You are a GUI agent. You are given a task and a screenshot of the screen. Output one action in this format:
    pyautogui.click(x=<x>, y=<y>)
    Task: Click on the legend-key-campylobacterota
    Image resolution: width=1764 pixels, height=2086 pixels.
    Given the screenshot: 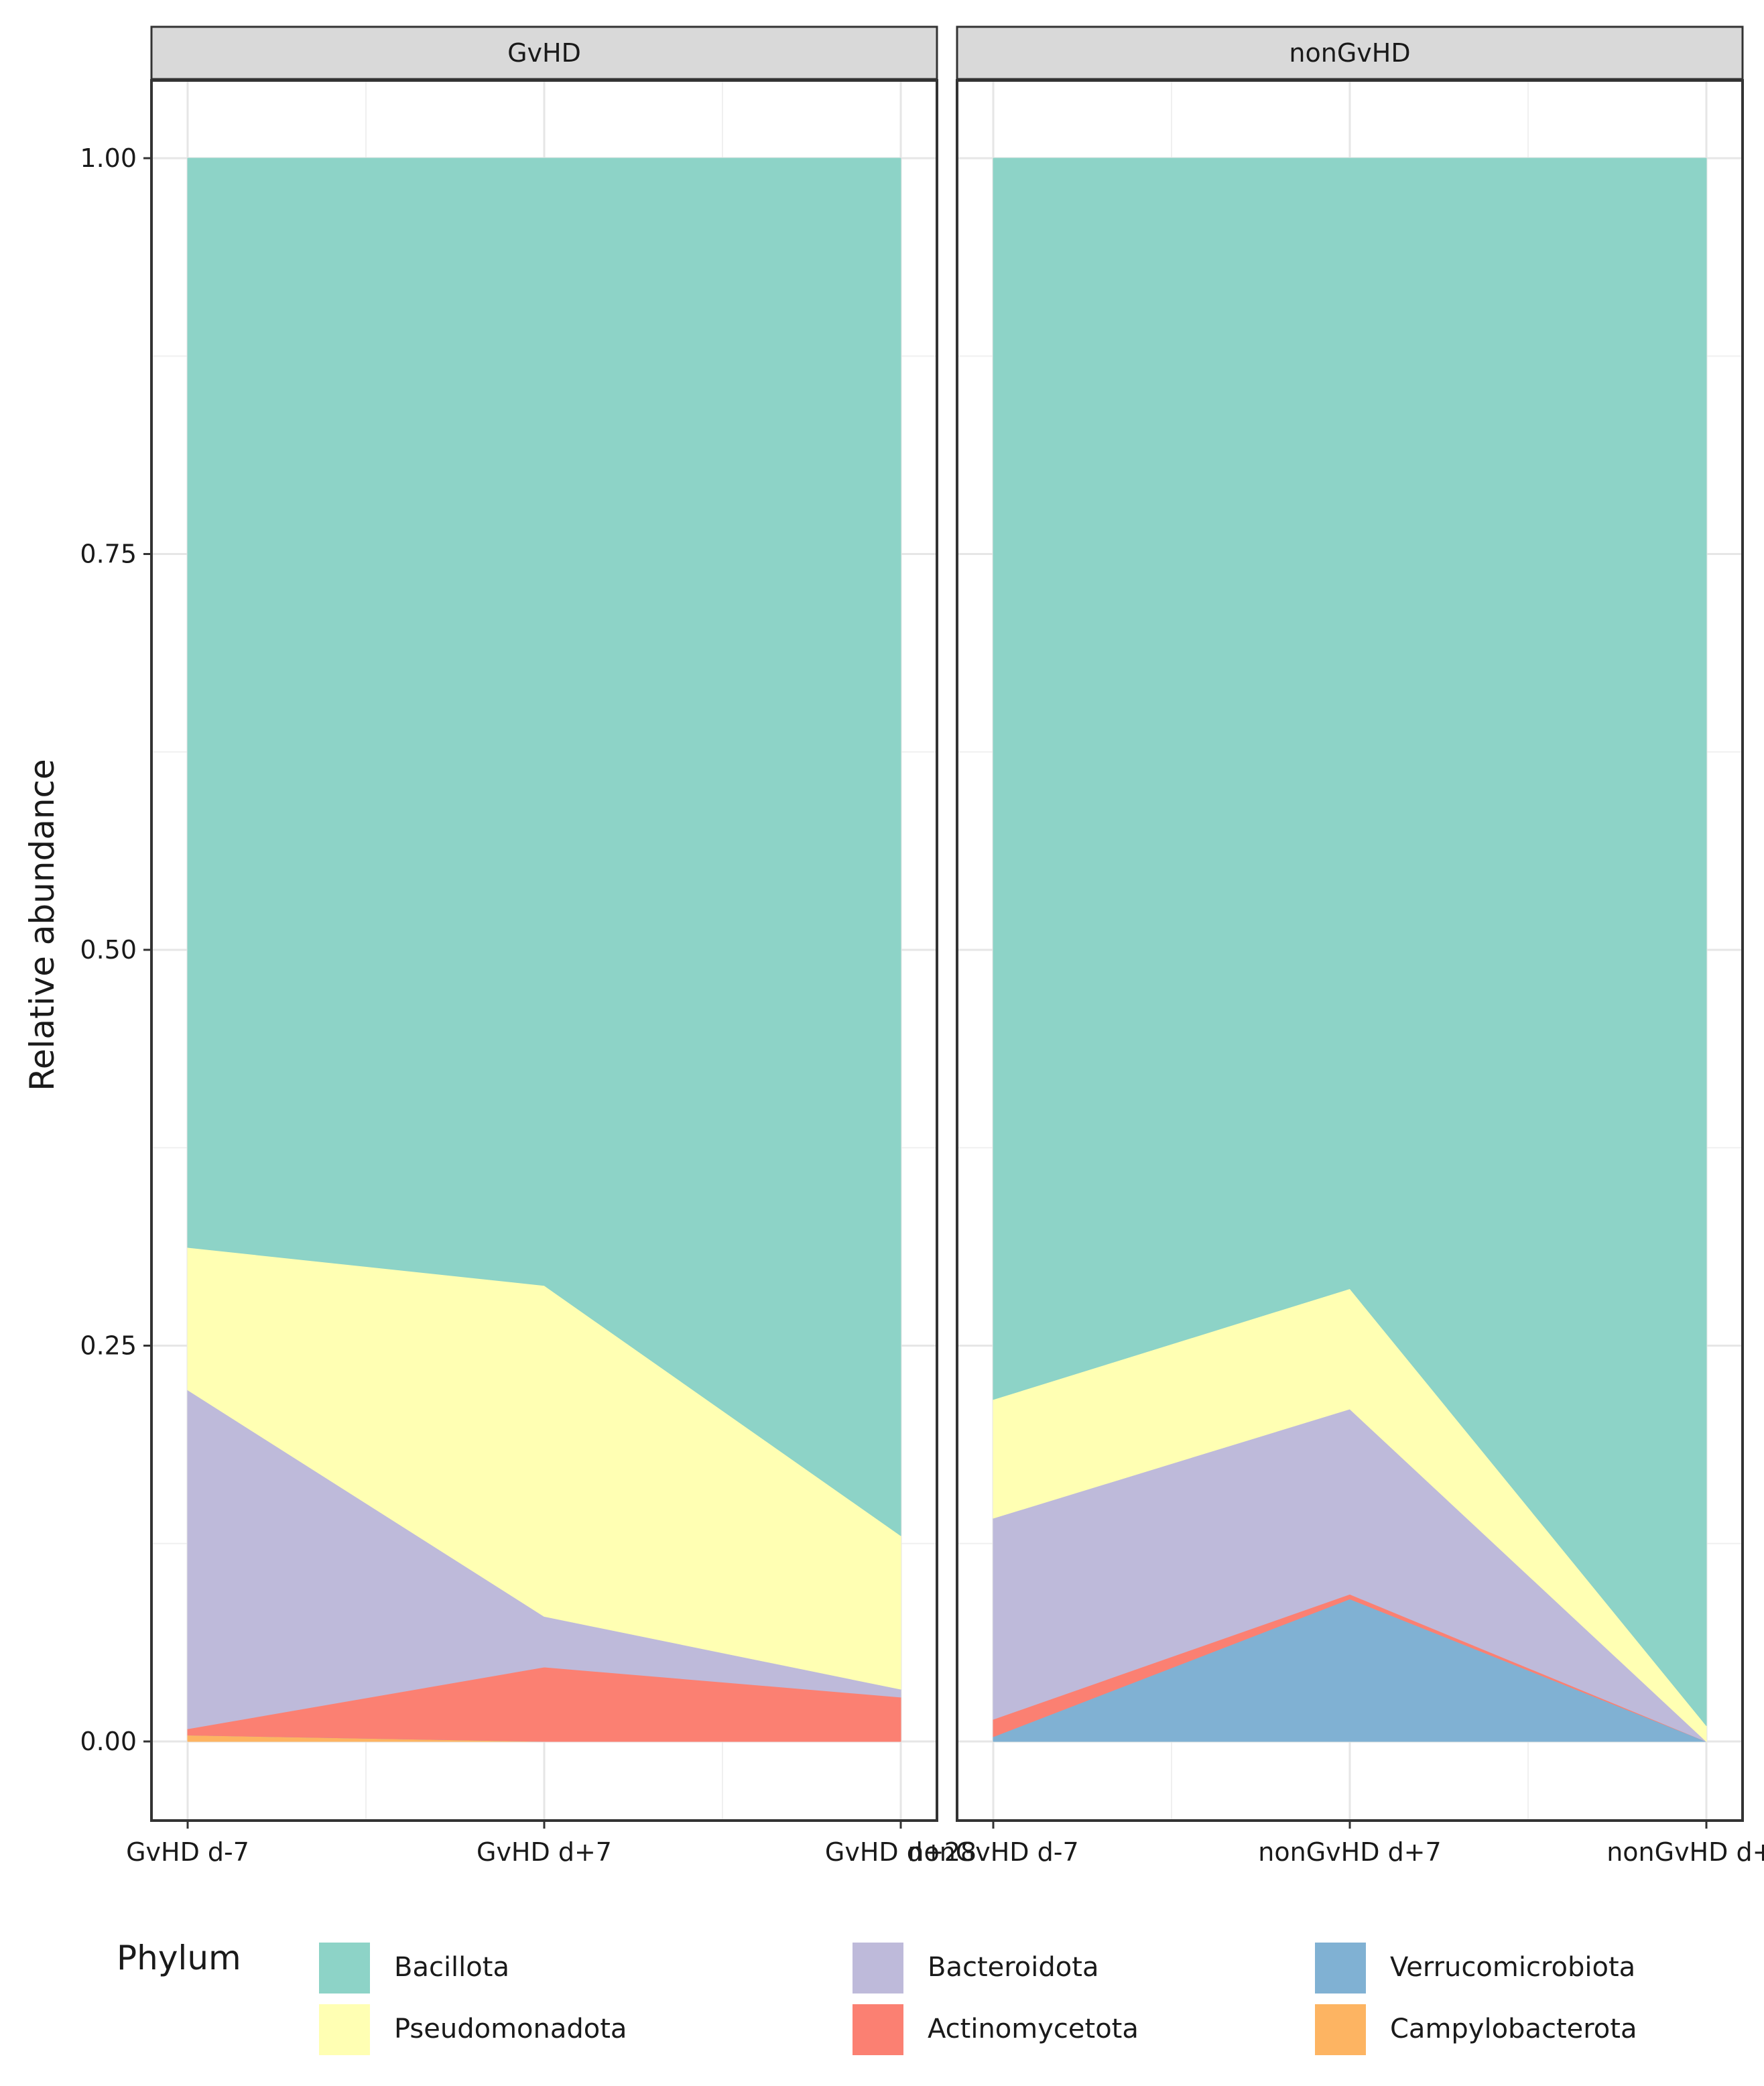 What is the action you would take?
    pyautogui.click(x=1340, y=2030)
    